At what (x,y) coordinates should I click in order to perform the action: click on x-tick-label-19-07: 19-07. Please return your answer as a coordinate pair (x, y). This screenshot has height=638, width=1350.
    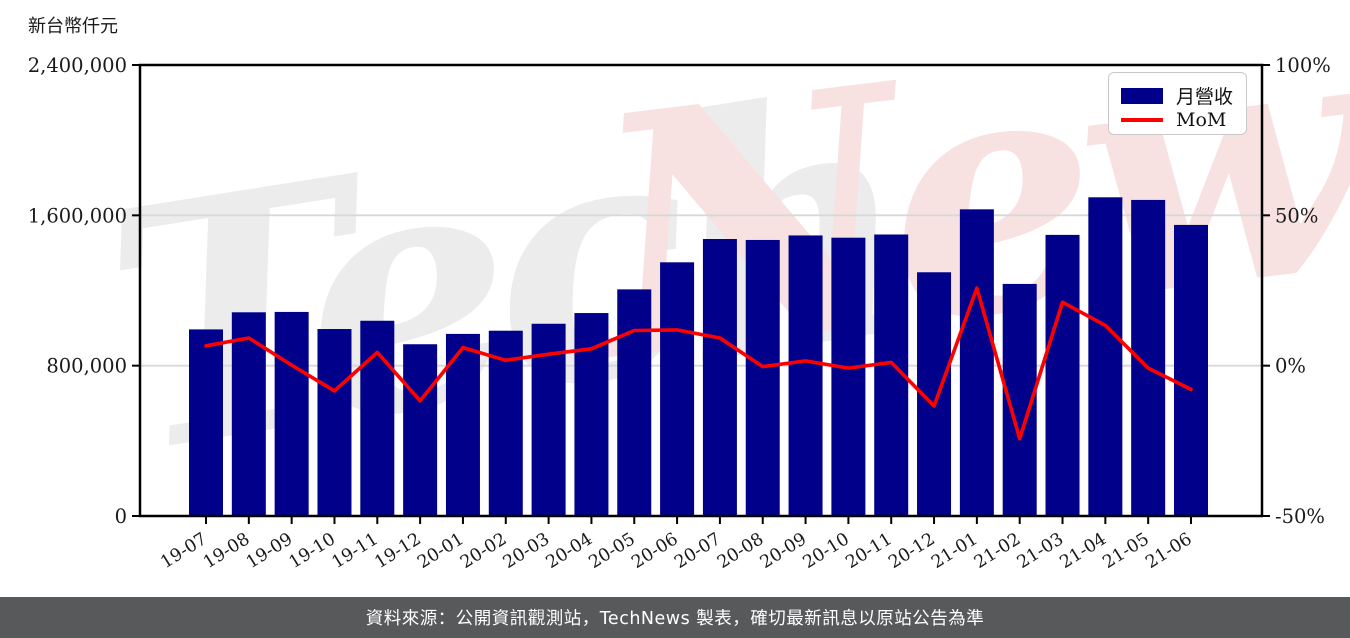
    Looking at the image, I should click on (183, 551).